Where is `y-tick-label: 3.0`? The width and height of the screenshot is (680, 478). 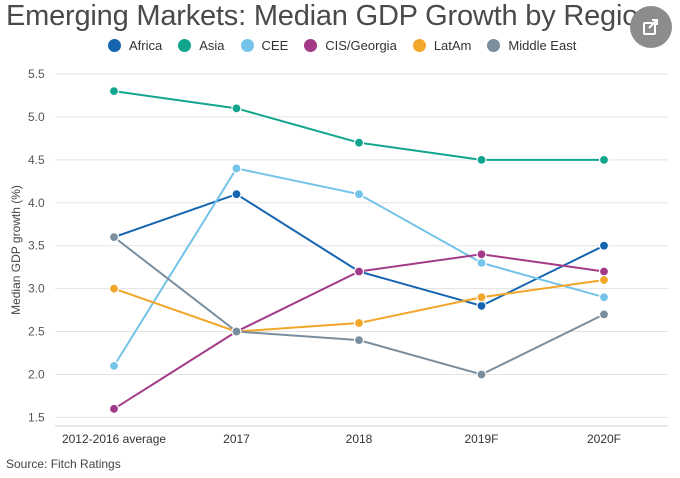 y-tick-label: 3.0 is located at coordinates (36, 289).